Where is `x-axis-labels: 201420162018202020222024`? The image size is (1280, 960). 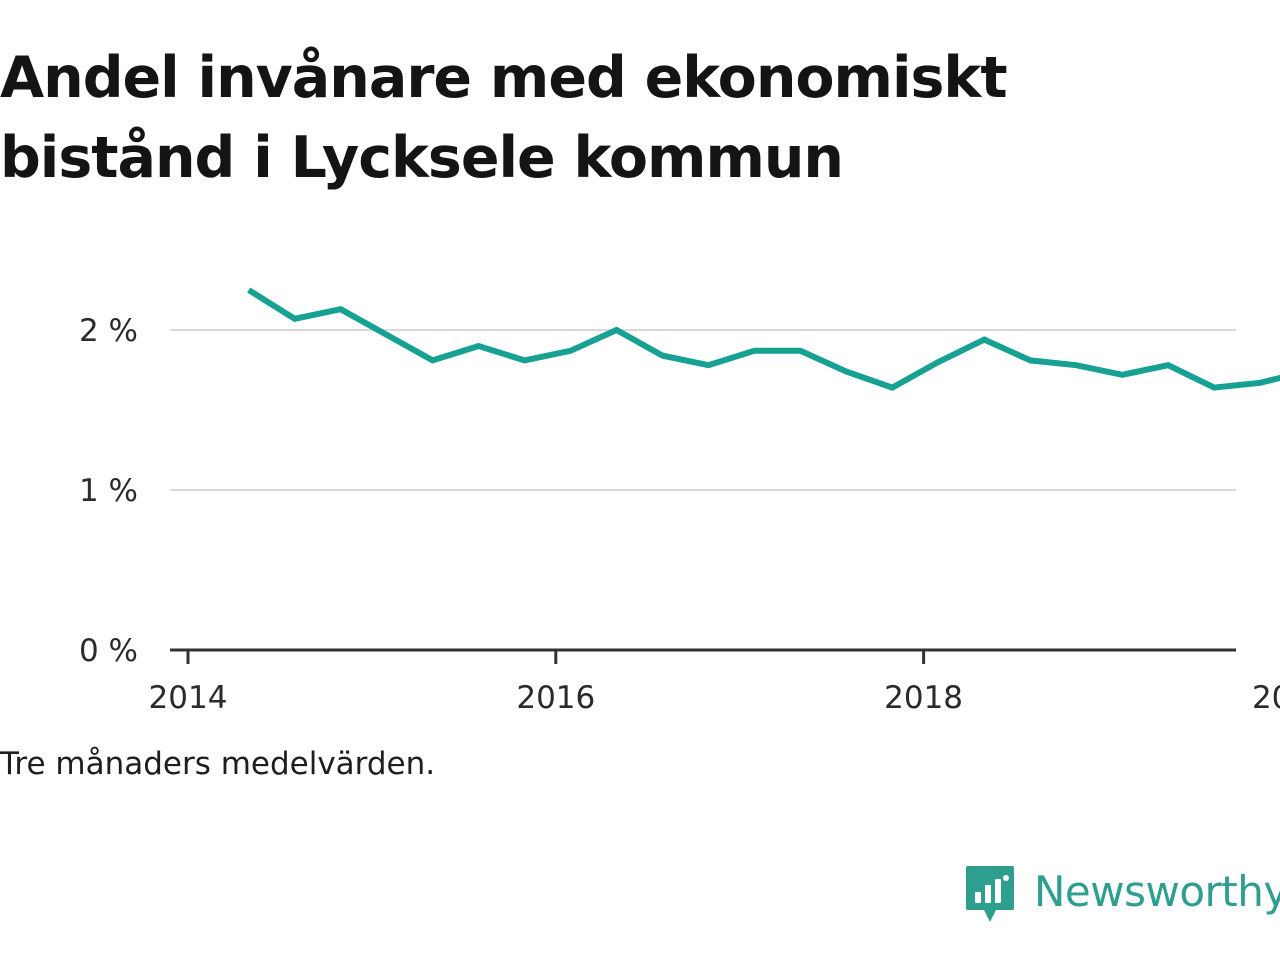
x-axis-labels: 201420162018202020222024 is located at coordinates (714, 698).